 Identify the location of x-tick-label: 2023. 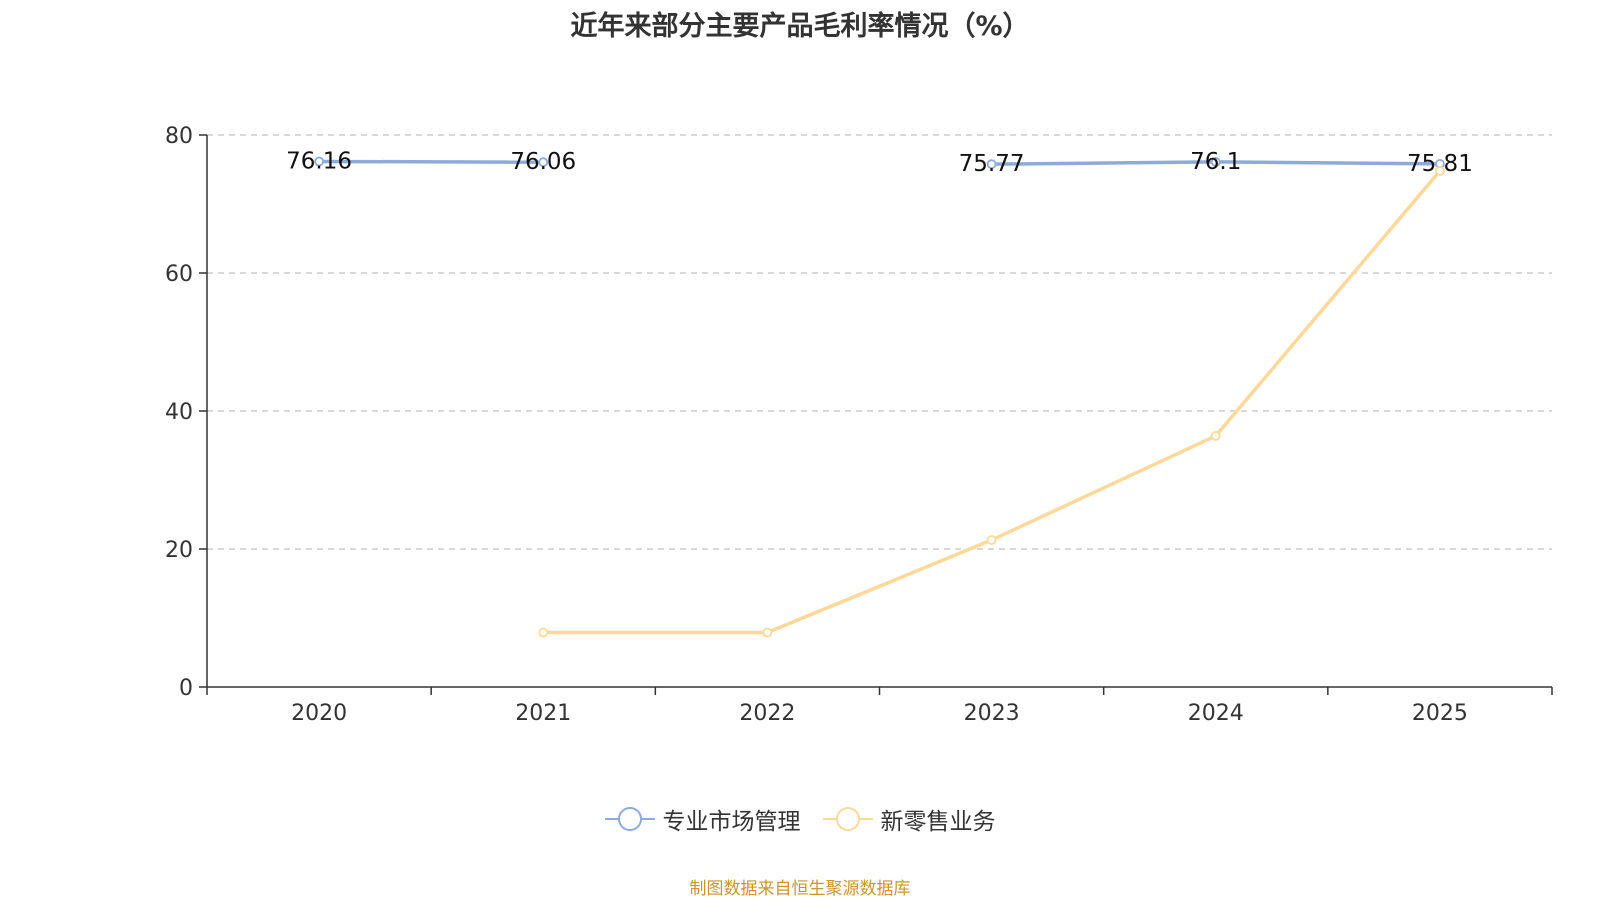
(992, 713).